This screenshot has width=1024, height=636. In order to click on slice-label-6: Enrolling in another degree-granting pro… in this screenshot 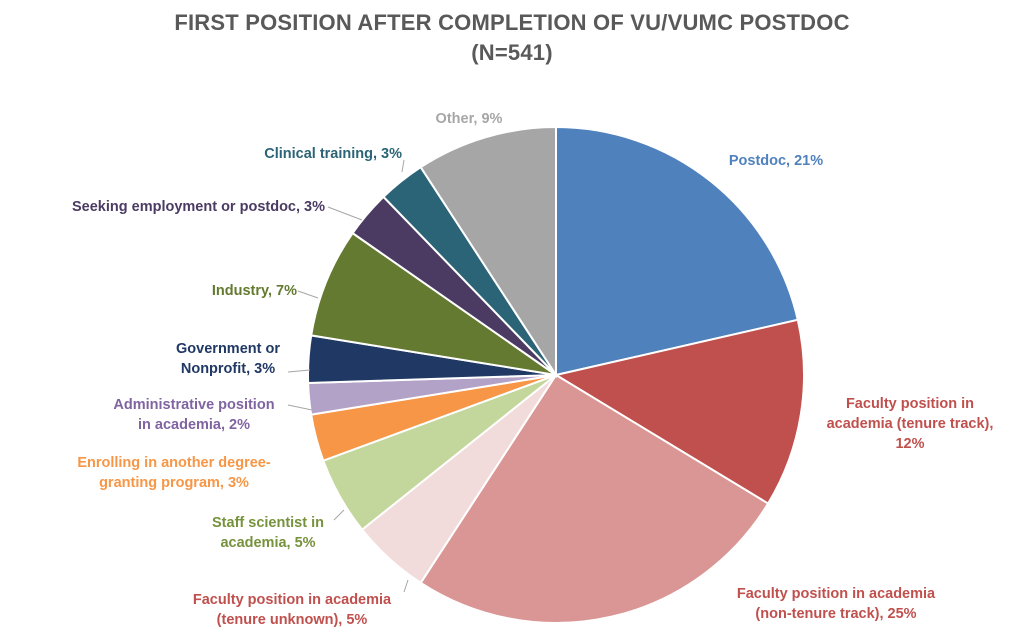, I will do `click(174, 473)`.